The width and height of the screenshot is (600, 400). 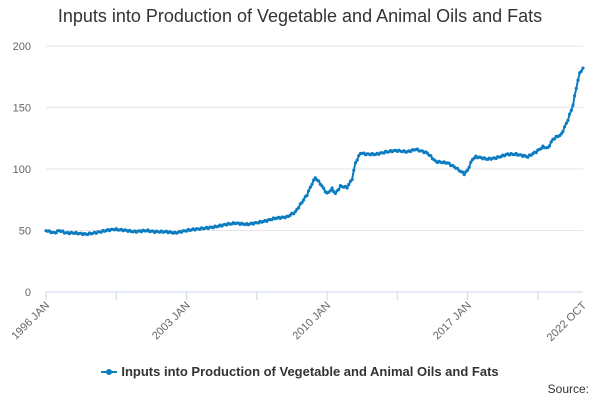 I want to click on source-label: Source:, so click(x=568, y=389).